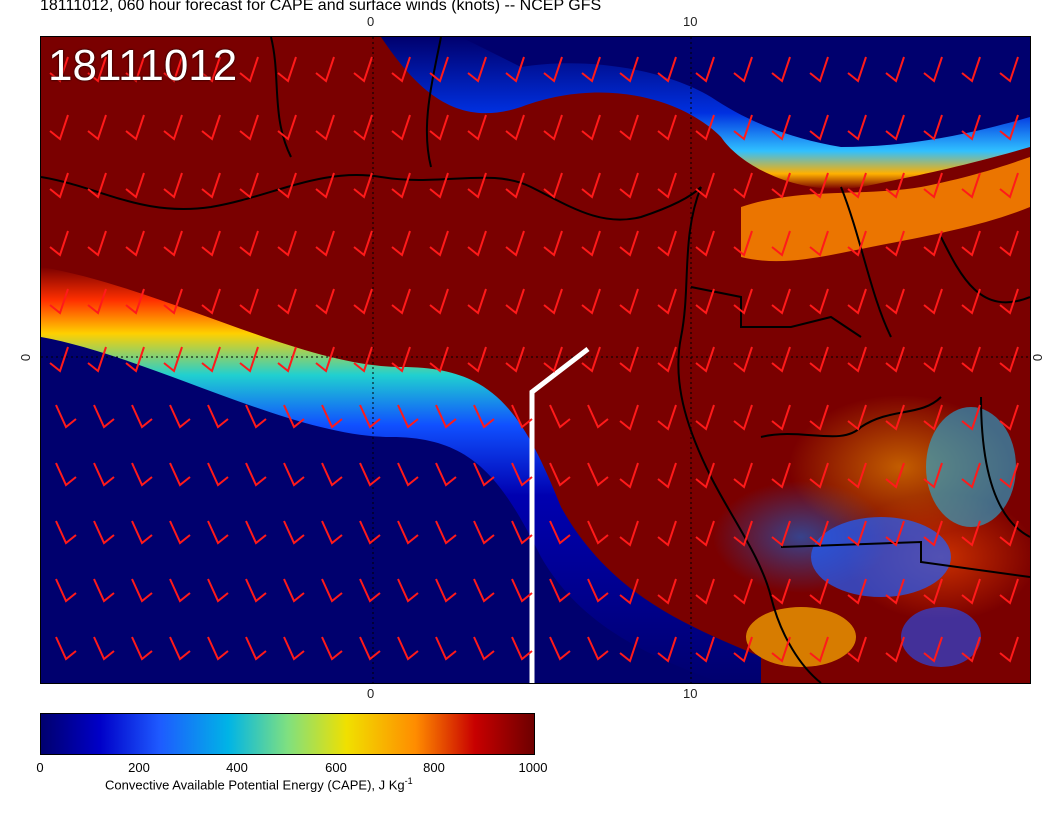 The width and height of the screenshot is (1056, 816). I want to click on bottom-lon-label-0: 0, so click(371, 693).